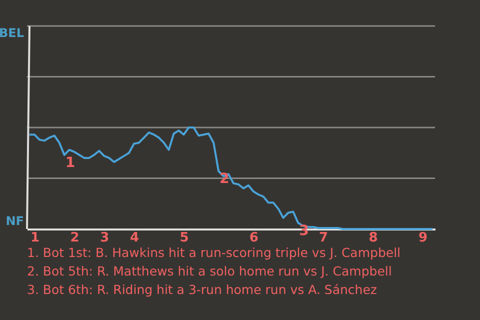 This screenshot has width=480, height=320. Describe the element at coordinates (202, 289) in the screenshot. I see `text: 3. Bot 6th: R. Riding hit a 3-run home run vs A. Sánchez` at that location.